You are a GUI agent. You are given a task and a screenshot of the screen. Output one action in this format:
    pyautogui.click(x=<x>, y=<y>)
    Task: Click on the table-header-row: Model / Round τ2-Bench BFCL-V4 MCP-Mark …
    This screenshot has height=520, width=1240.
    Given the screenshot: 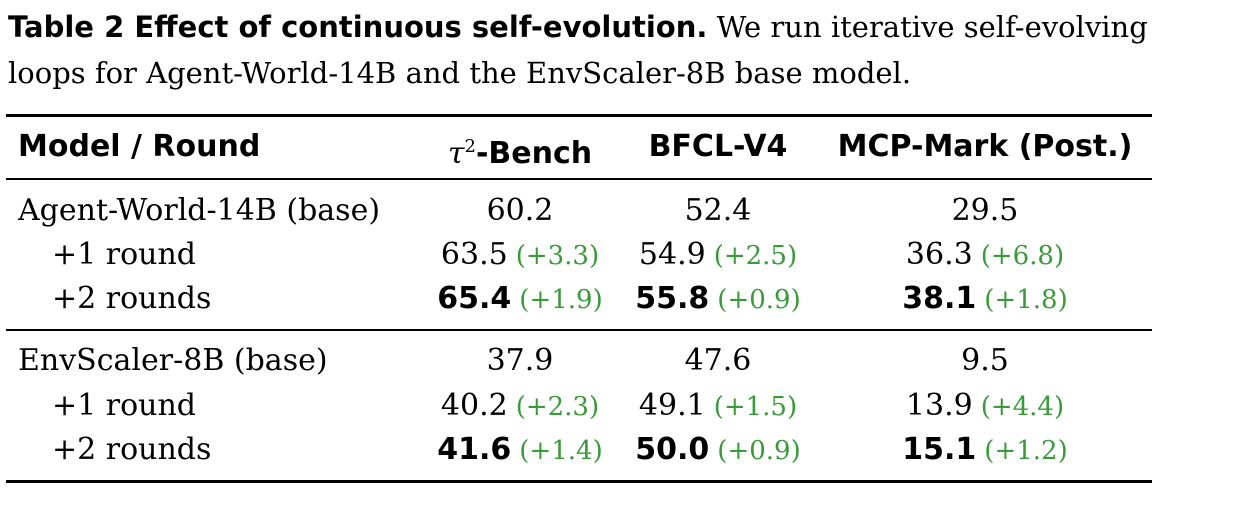 What is the action you would take?
    pyautogui.click(x=580, y=148)
    